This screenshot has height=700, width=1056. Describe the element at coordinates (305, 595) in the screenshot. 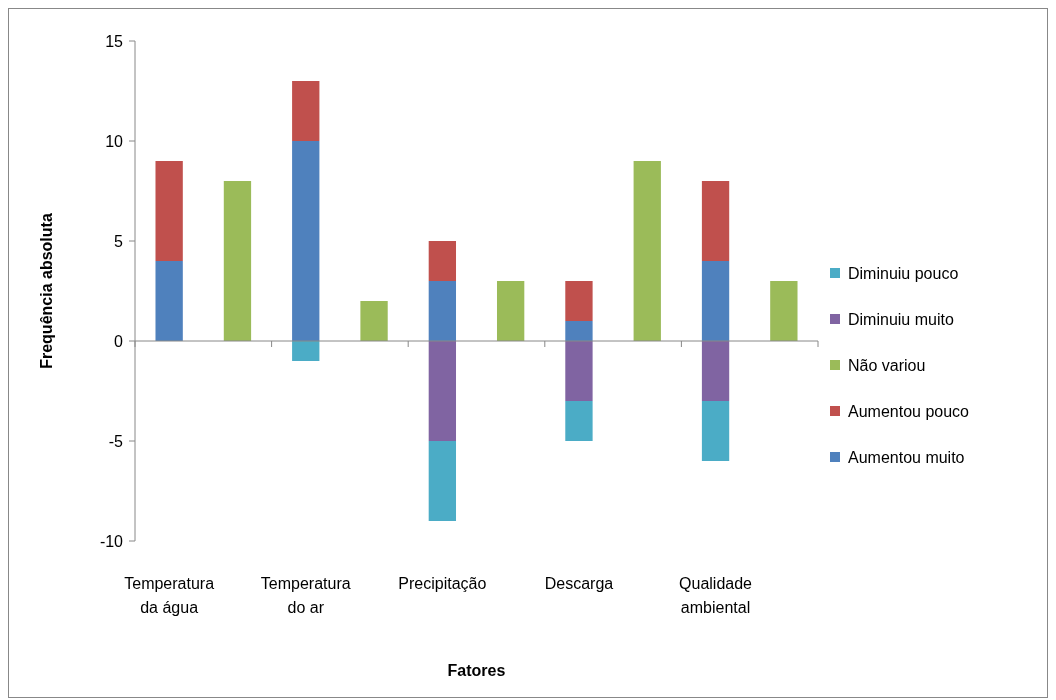

I see `x-tick-label: Temperatura do ar` at that location.